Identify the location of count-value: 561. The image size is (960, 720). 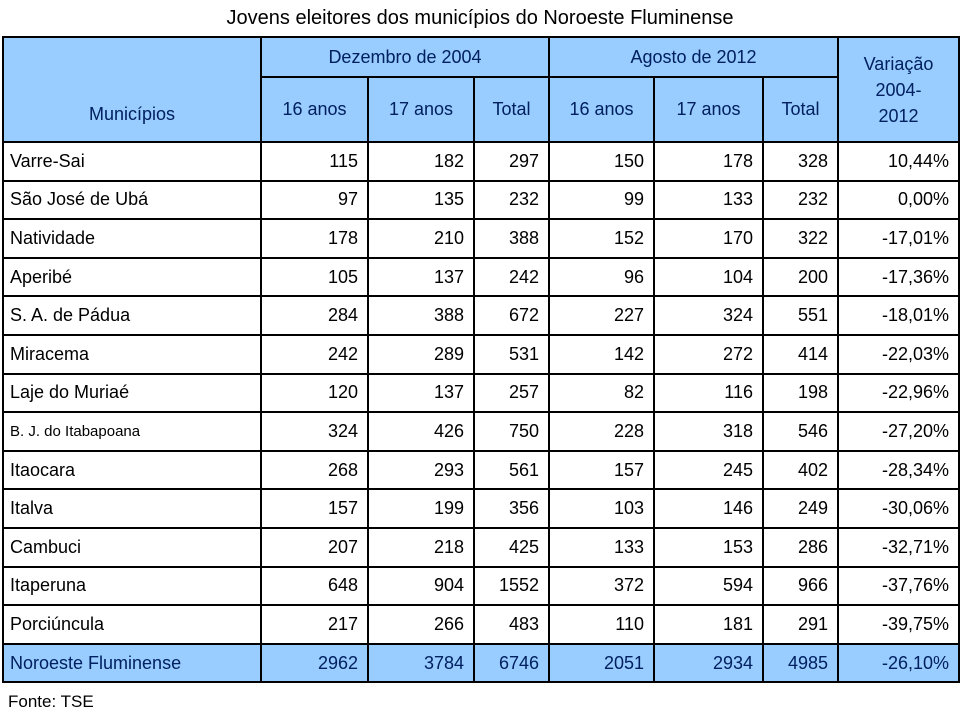
(511, 470).